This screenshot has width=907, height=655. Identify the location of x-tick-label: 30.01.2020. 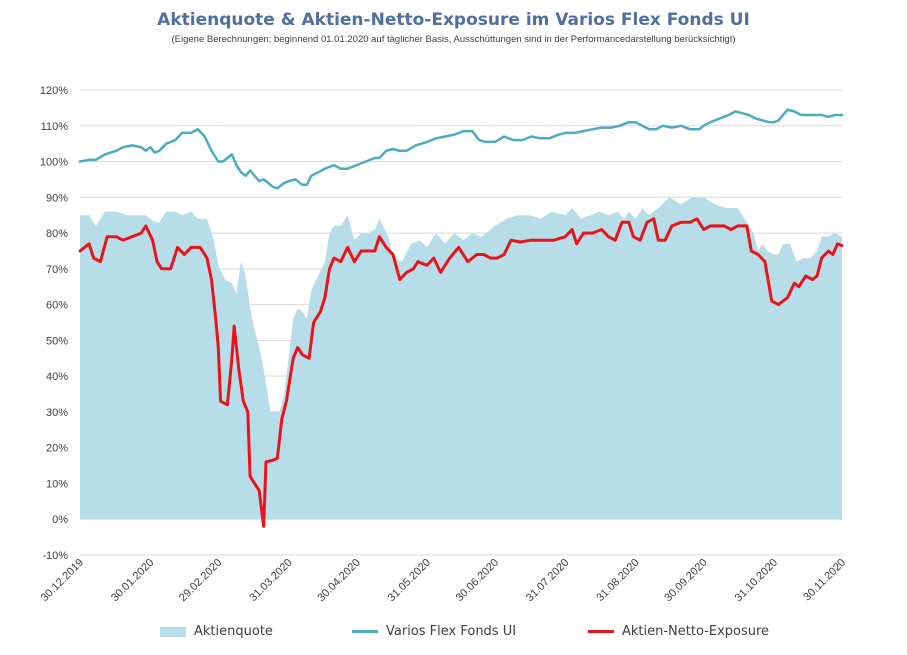
(132, 580).